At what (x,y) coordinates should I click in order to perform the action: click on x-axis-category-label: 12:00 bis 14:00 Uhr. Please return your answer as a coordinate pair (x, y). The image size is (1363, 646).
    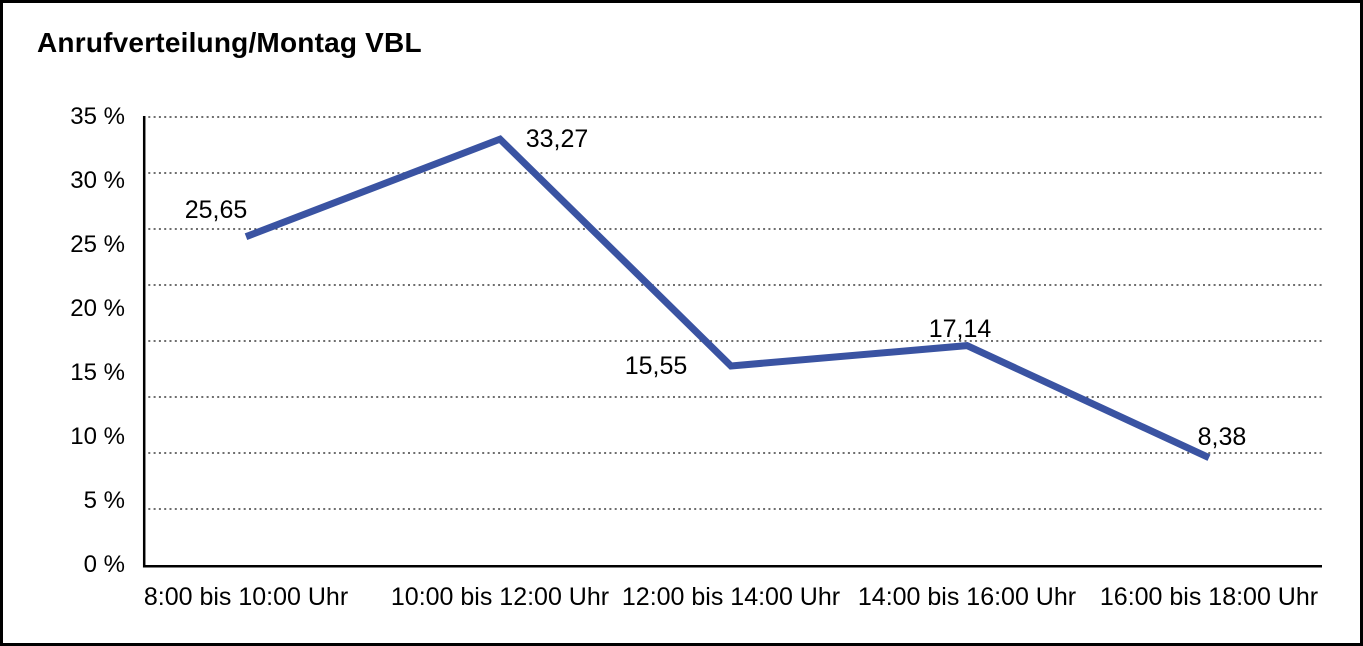
    Looking at the image, I should click on (731, 597).